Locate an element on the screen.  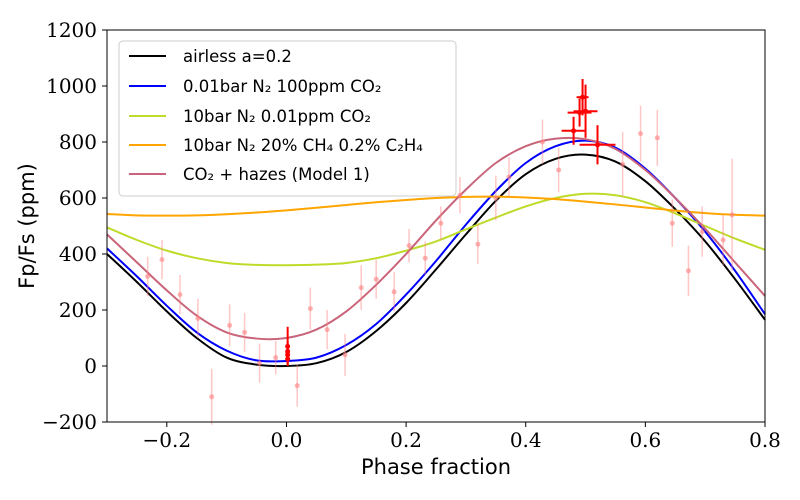
legend-entry: 10bar N₂ 0.01ppm CO₂ is located at coordinates (250, 116).